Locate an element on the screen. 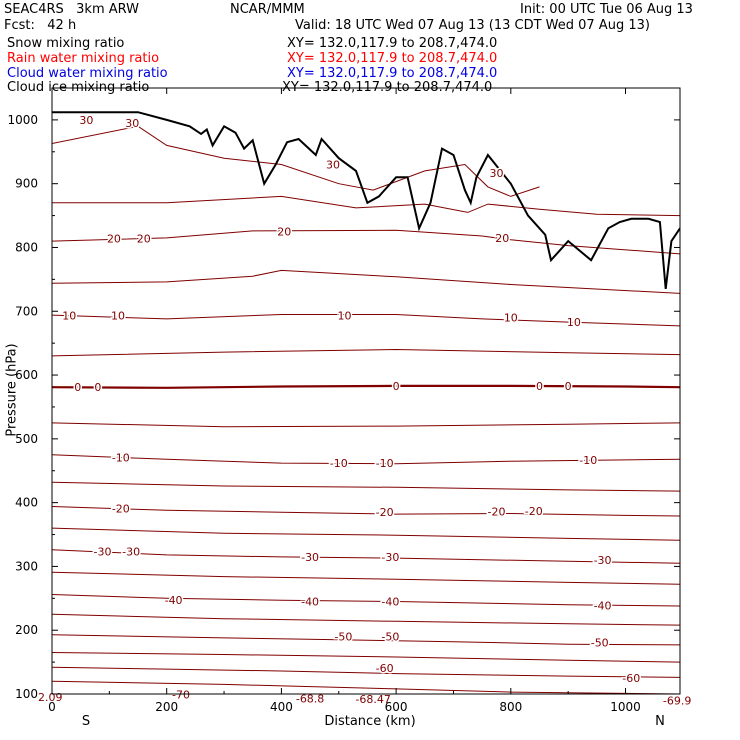  x-tick-label: 0 is located at coordinates (52, 707).